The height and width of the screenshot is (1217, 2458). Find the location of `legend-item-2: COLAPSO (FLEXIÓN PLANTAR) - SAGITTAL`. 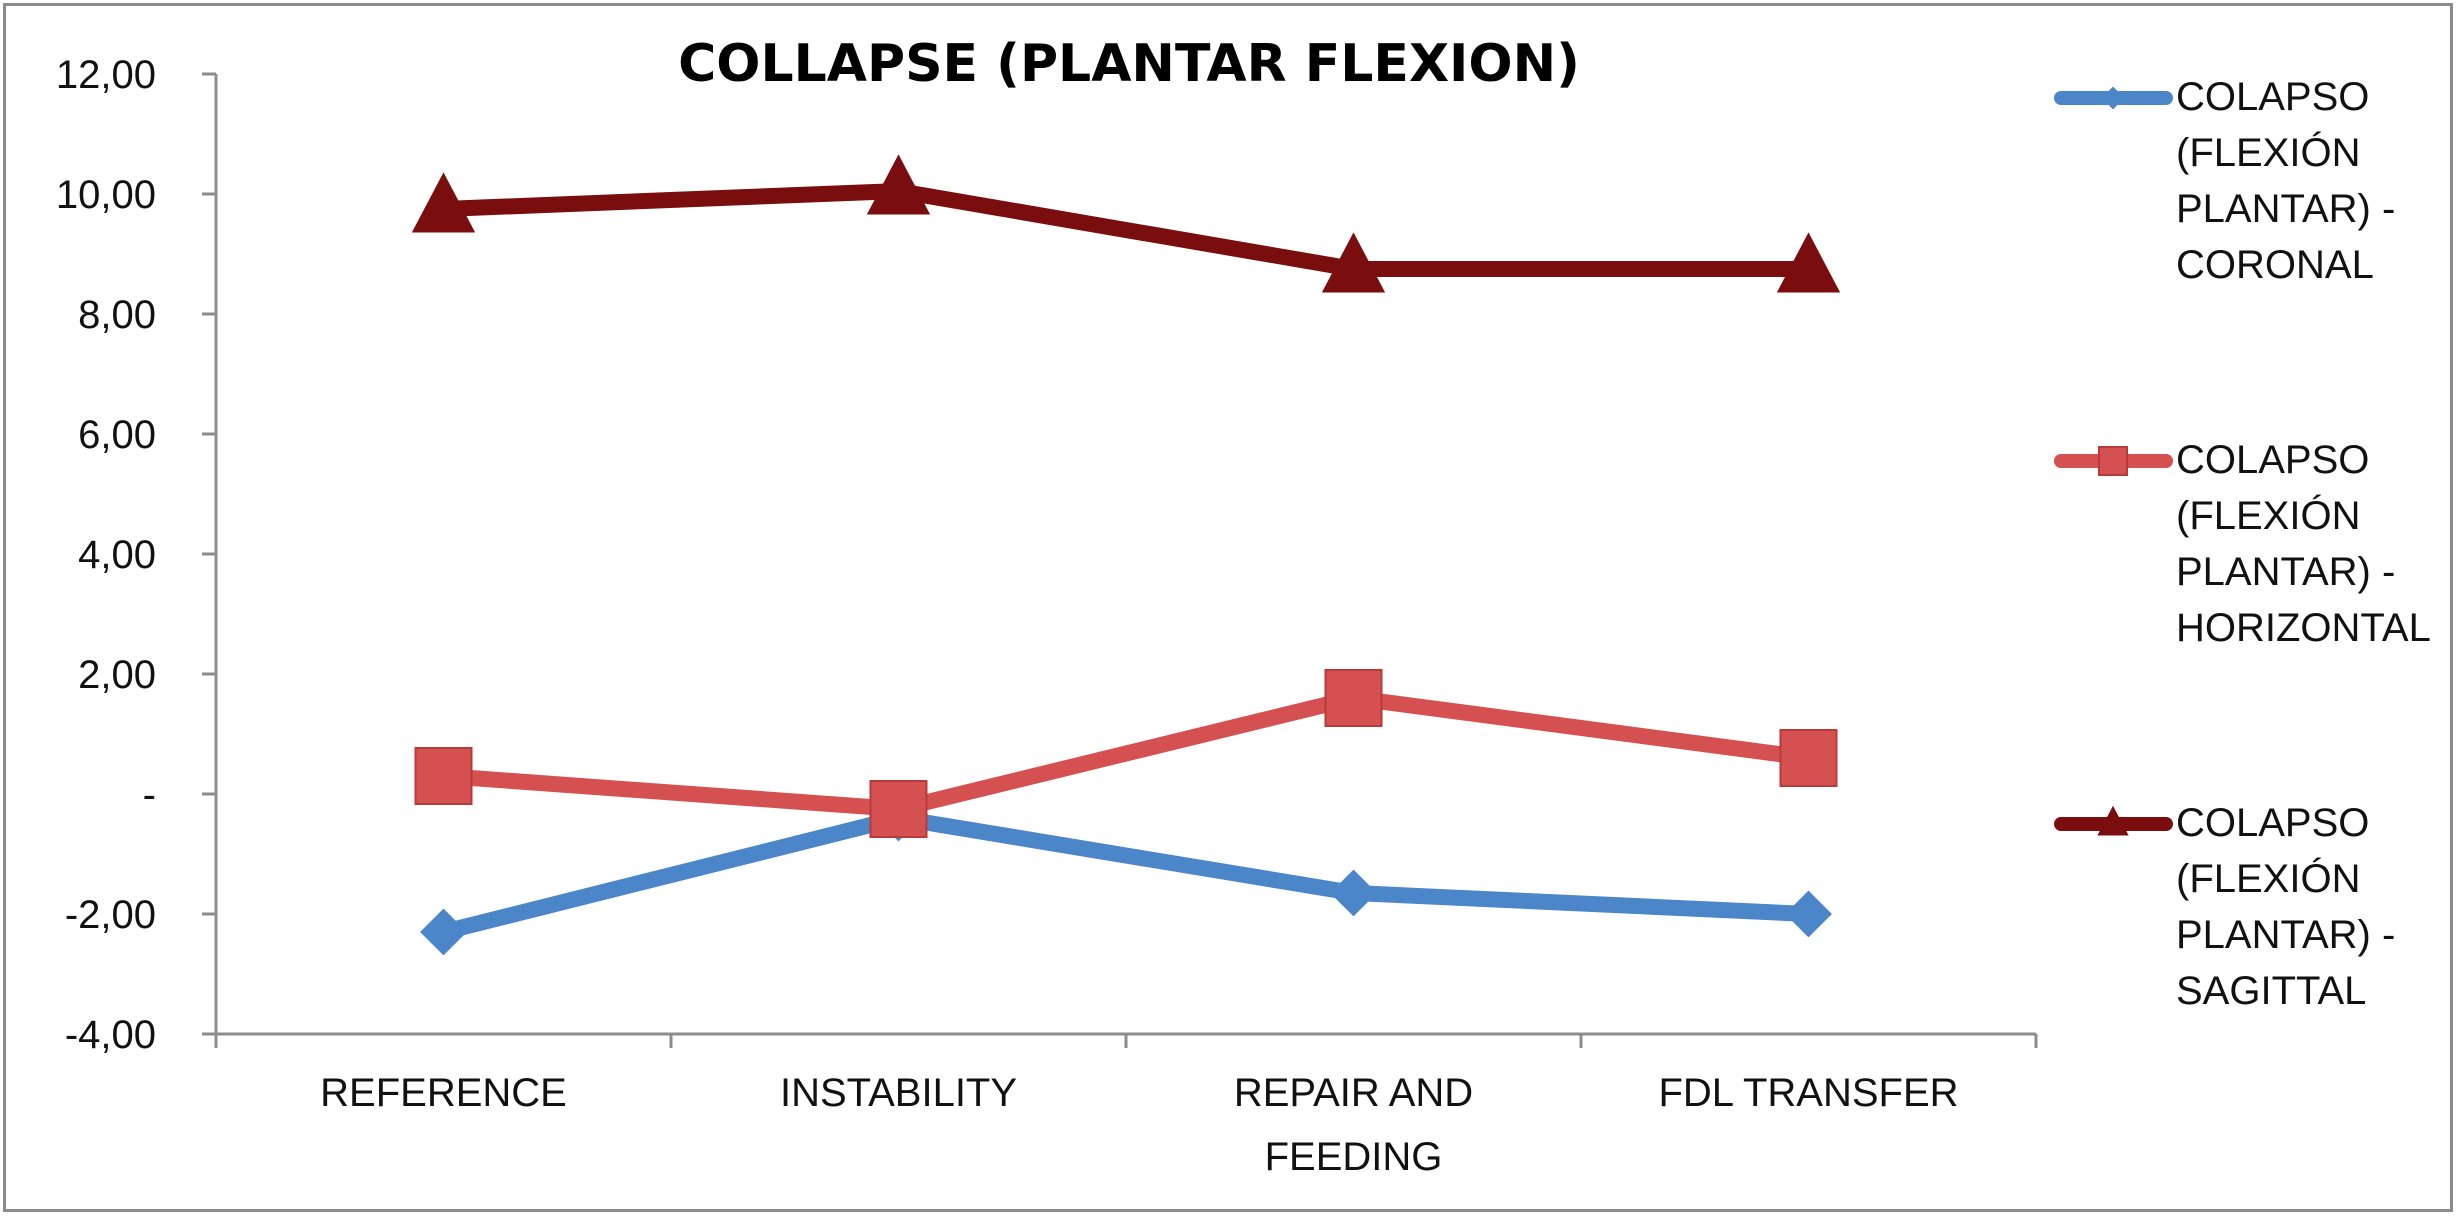

legend-item-2: COLAPSO (FLEXIÓN PLANTAR) - SAGITTAL is located at coordinates (2224, 907).